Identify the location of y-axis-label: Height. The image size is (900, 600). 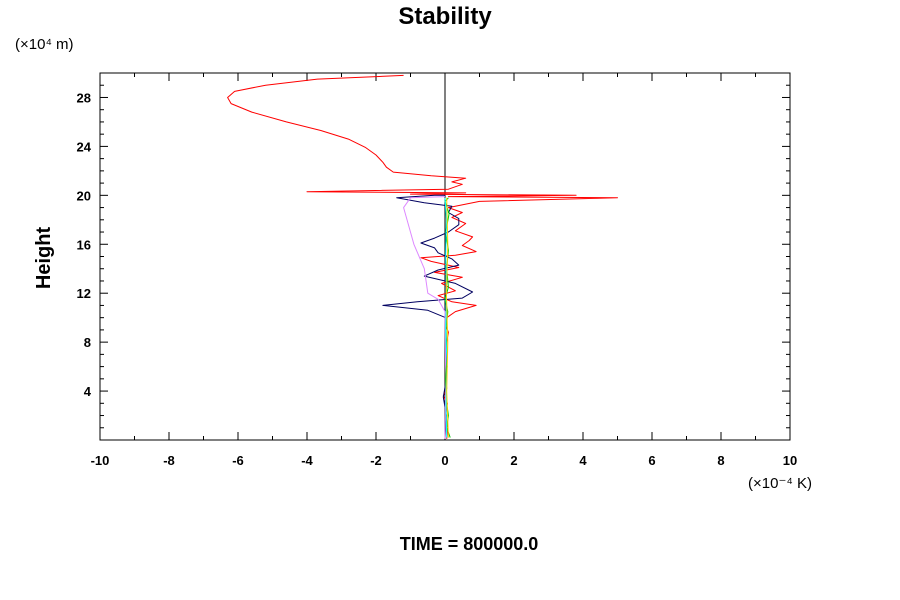
(44, 258).